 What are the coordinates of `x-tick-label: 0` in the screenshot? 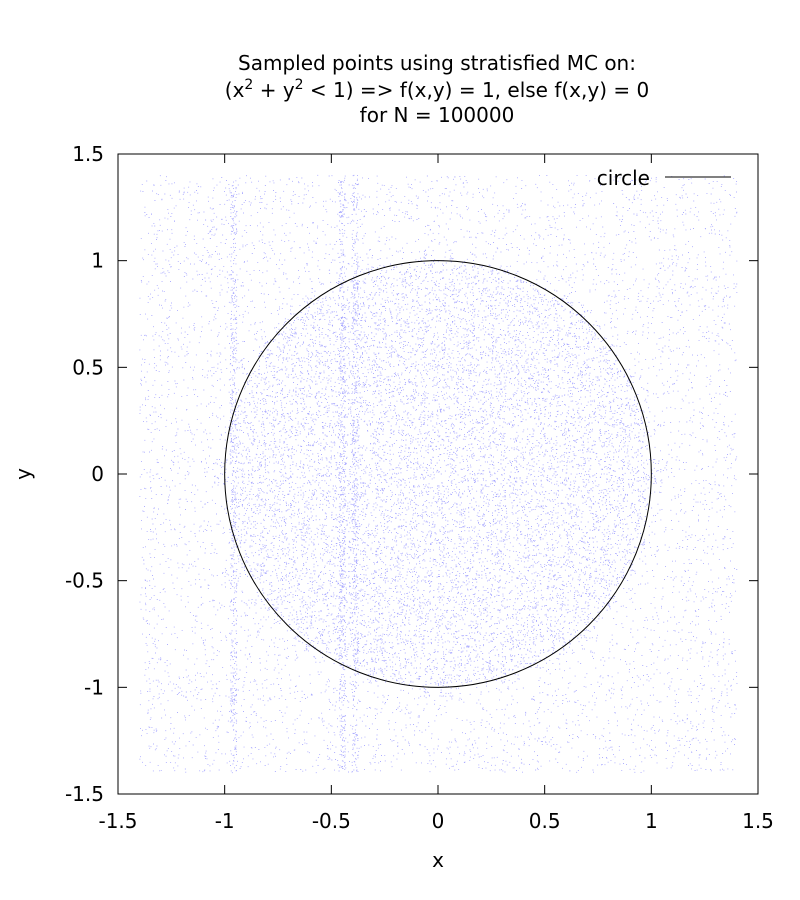 It's located at (438, 821).